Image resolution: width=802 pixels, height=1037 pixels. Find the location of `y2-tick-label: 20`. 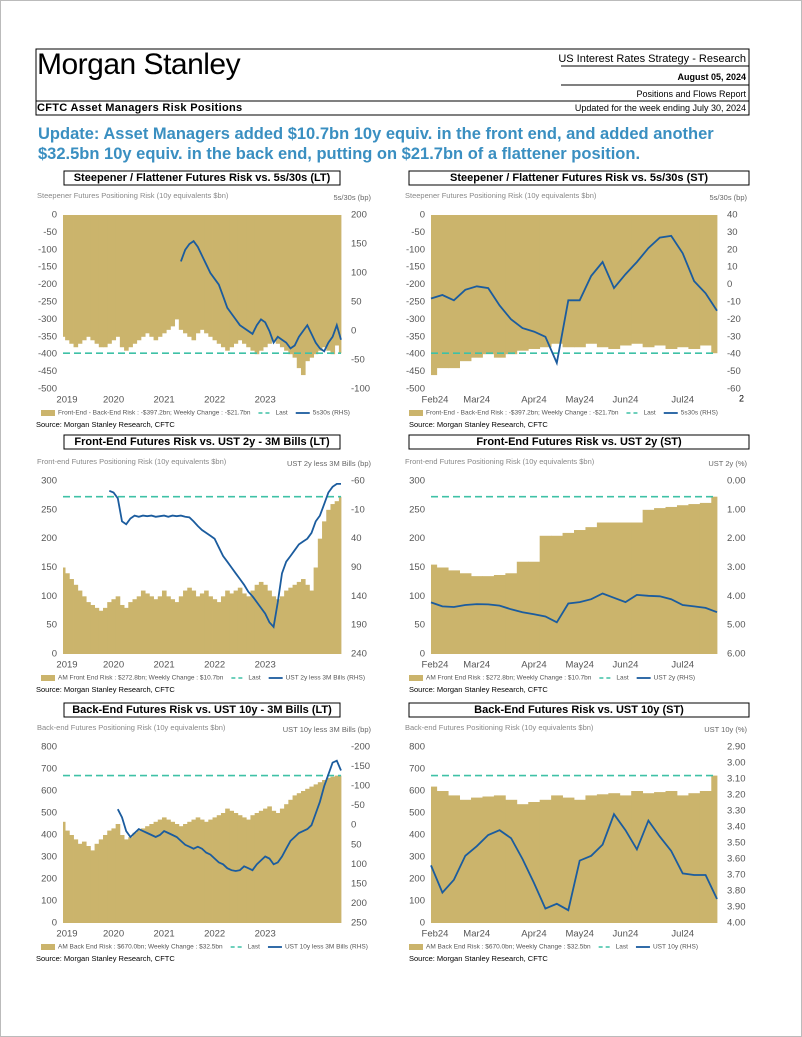

y2-tick-label: 20 is located at coordinates (732, 249).